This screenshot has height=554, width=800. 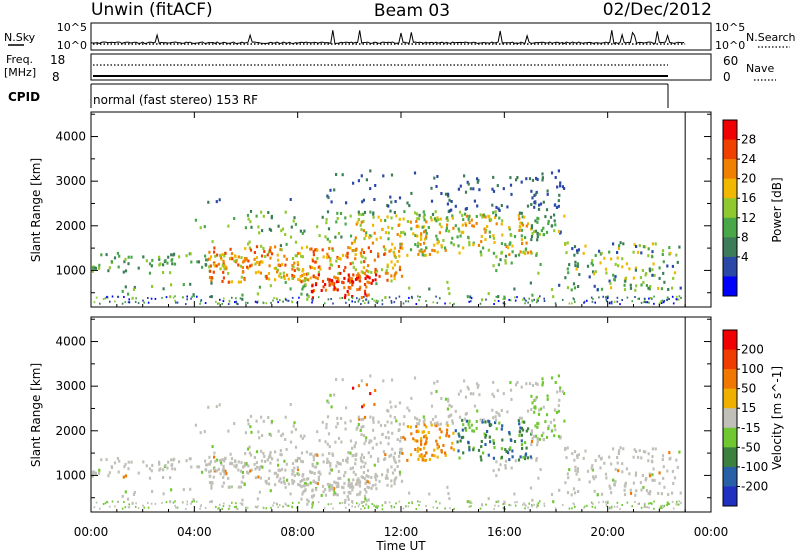 I want to click on colorbar-swatch, so click(x=730, y=398).